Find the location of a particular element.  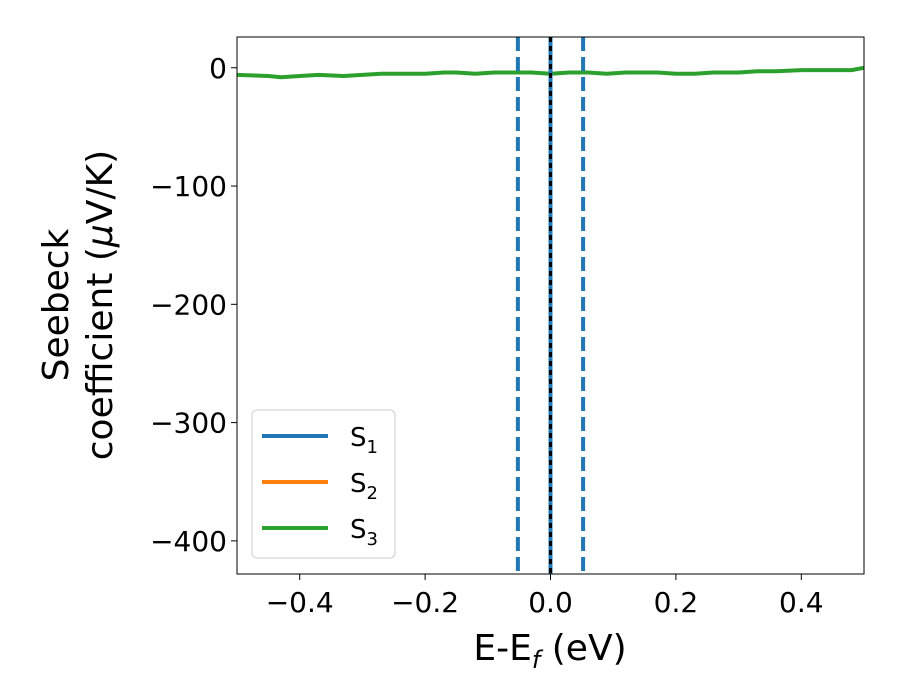

y-tick-label: 0 is located at coordinates (218, 68).